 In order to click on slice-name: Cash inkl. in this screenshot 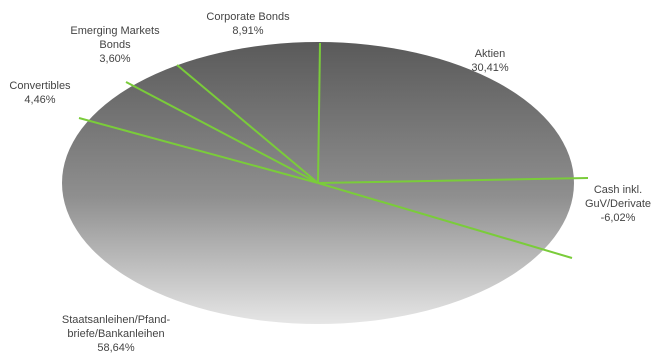, I will do `click(618, 190)`.